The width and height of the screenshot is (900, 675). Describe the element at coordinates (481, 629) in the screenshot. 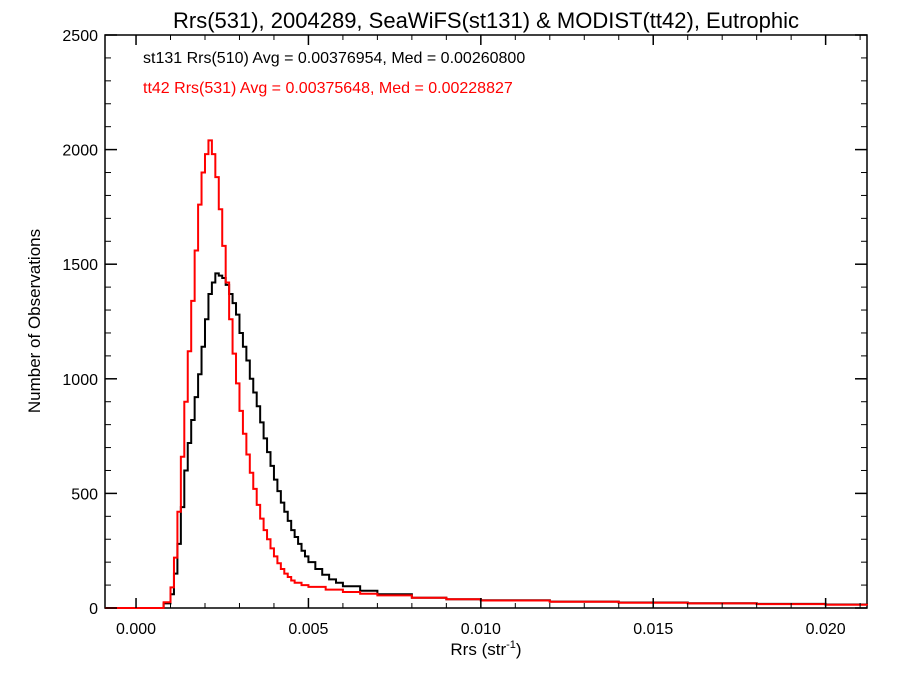

I see `x-tick-label: 0.010` at that location.